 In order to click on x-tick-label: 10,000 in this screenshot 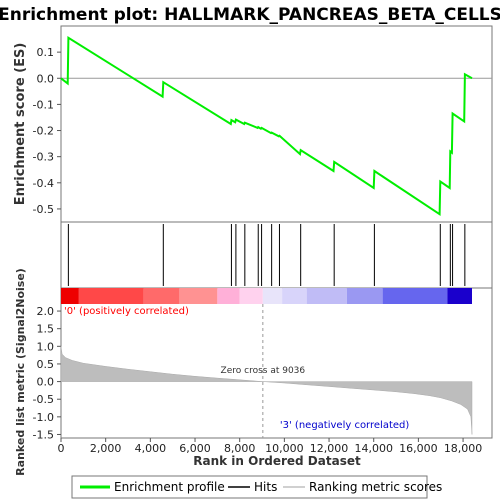, I will do `click(284, 448)`.